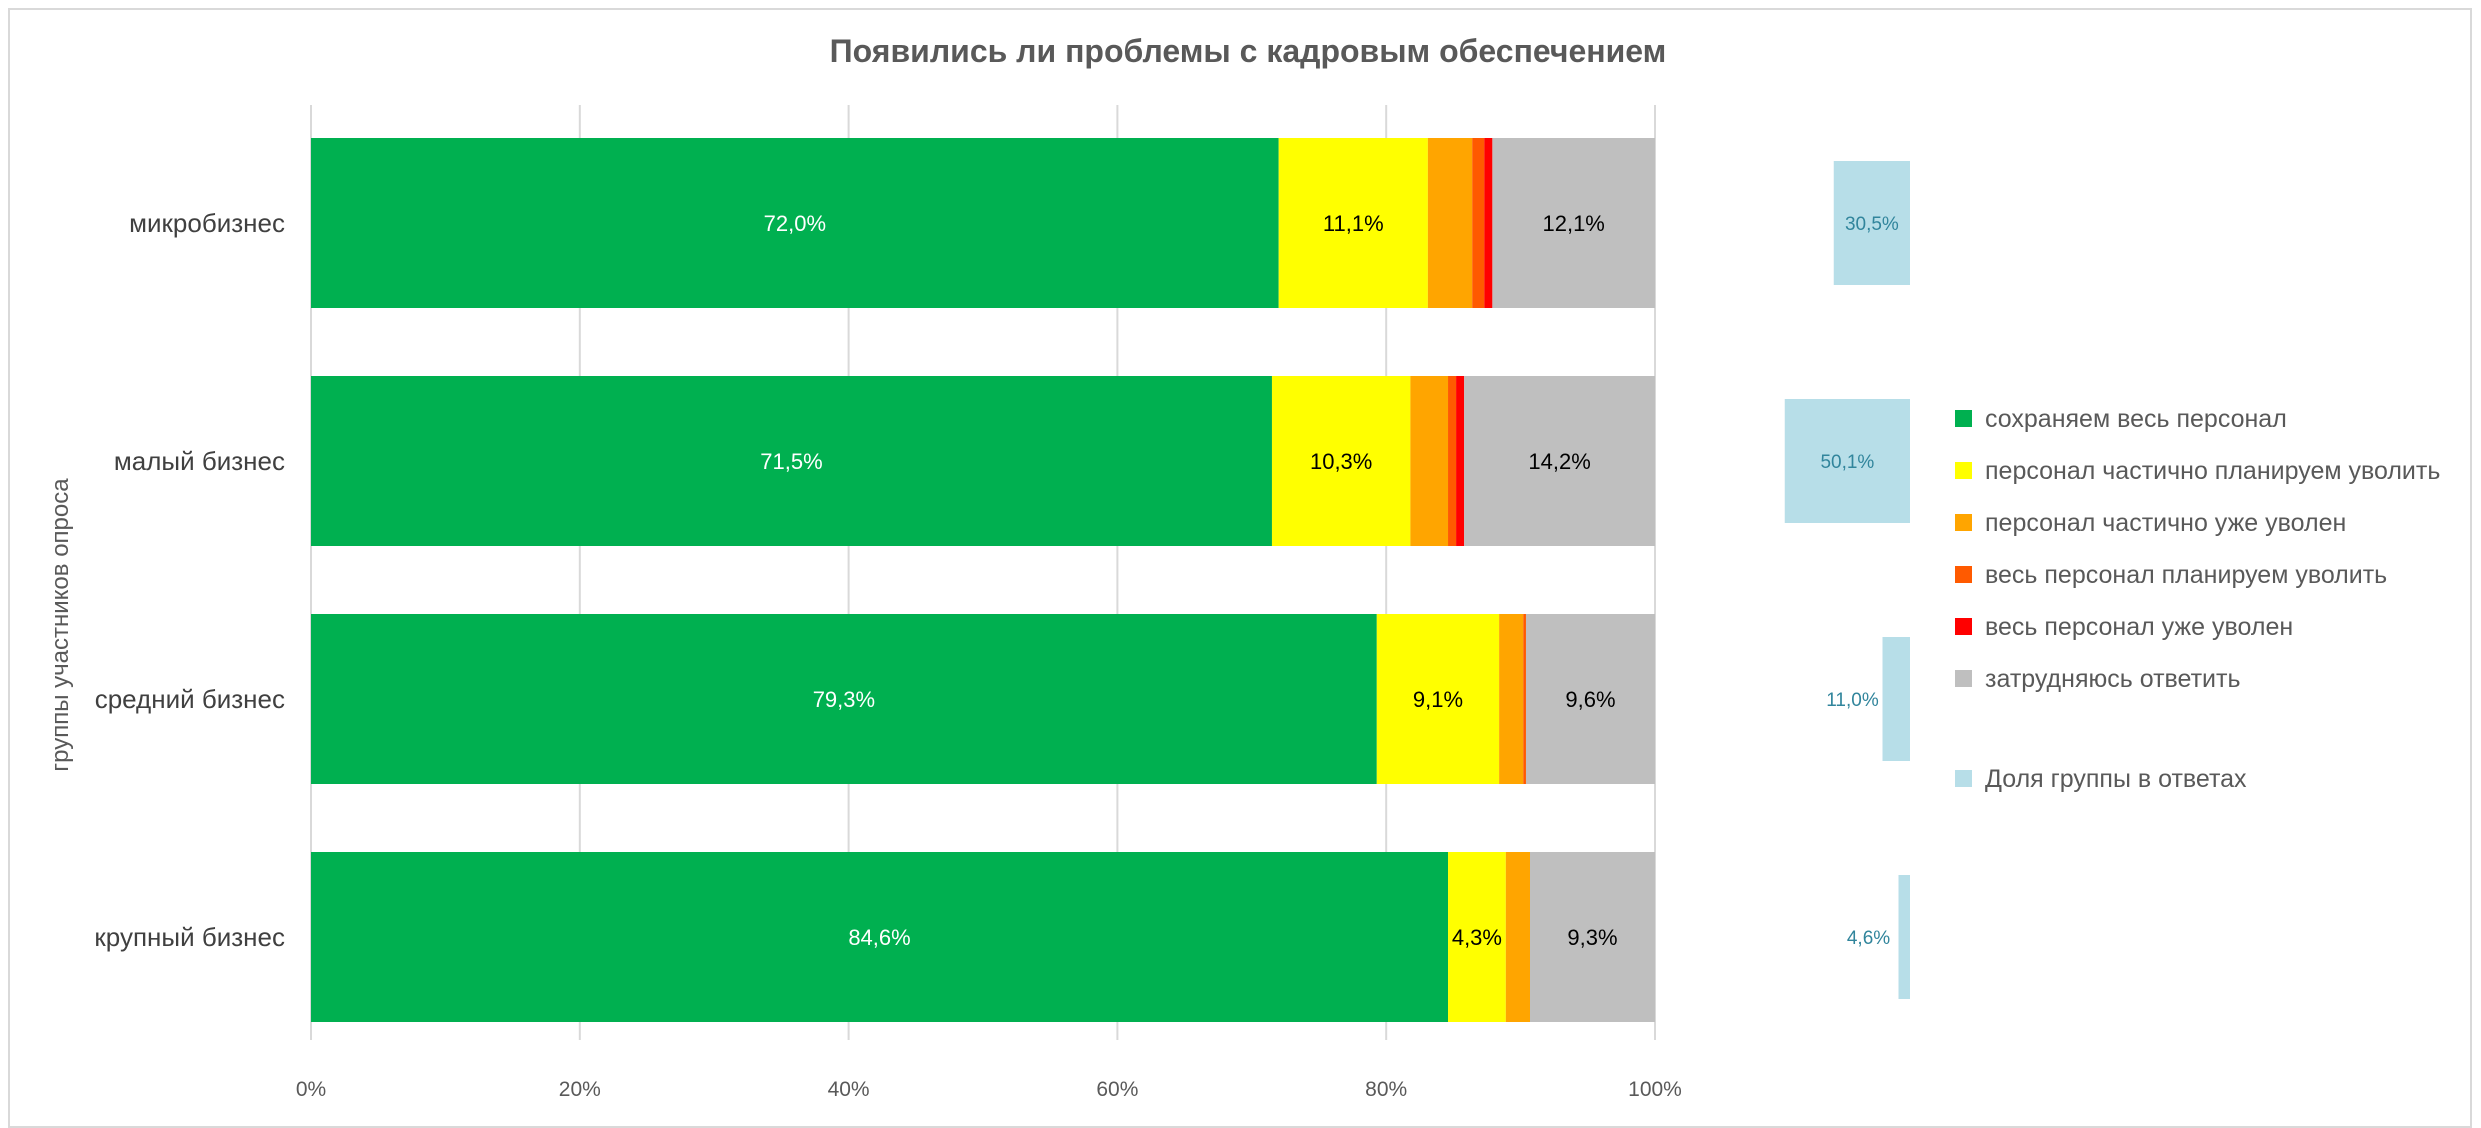 The image size is (2481, 1128). Describe the element at coordinates (60, 625) in the screenshot. I see `y-axis-label: группы участников опроса` at that location.